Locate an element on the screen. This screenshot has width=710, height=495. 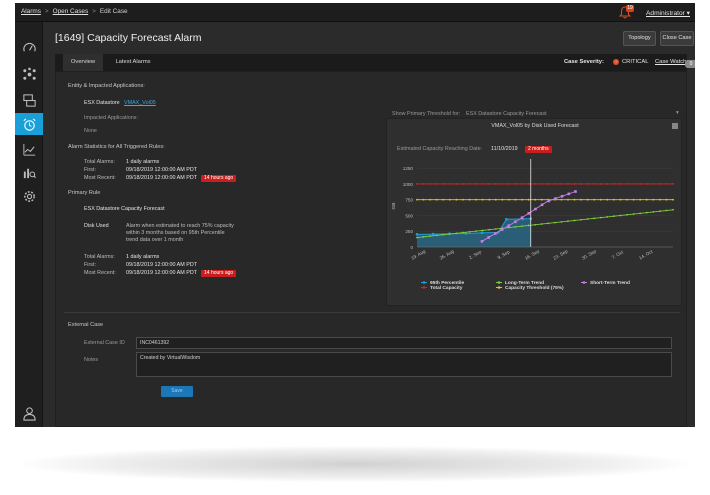
menu-icon is located at coordinates (675, 126).